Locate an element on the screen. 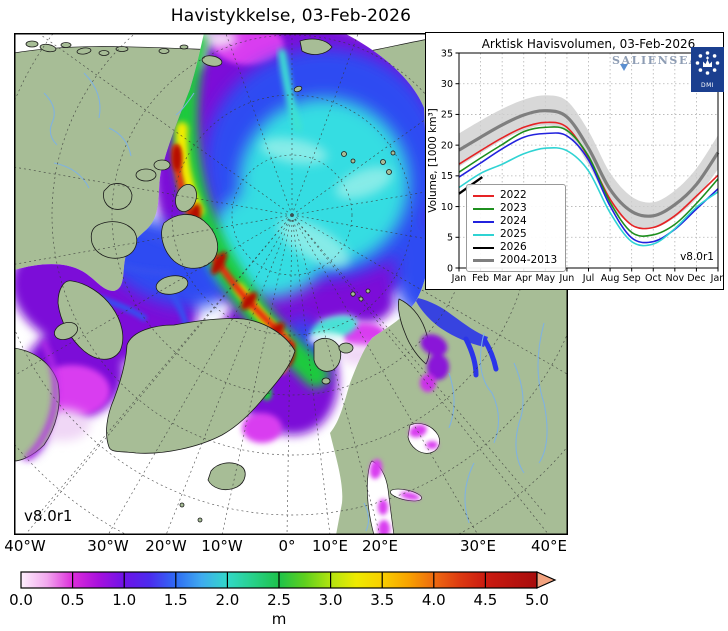 This screenshot has height=631, width=728. colorbar-tick-label: 4.5 is located at coordinates (485, 600).